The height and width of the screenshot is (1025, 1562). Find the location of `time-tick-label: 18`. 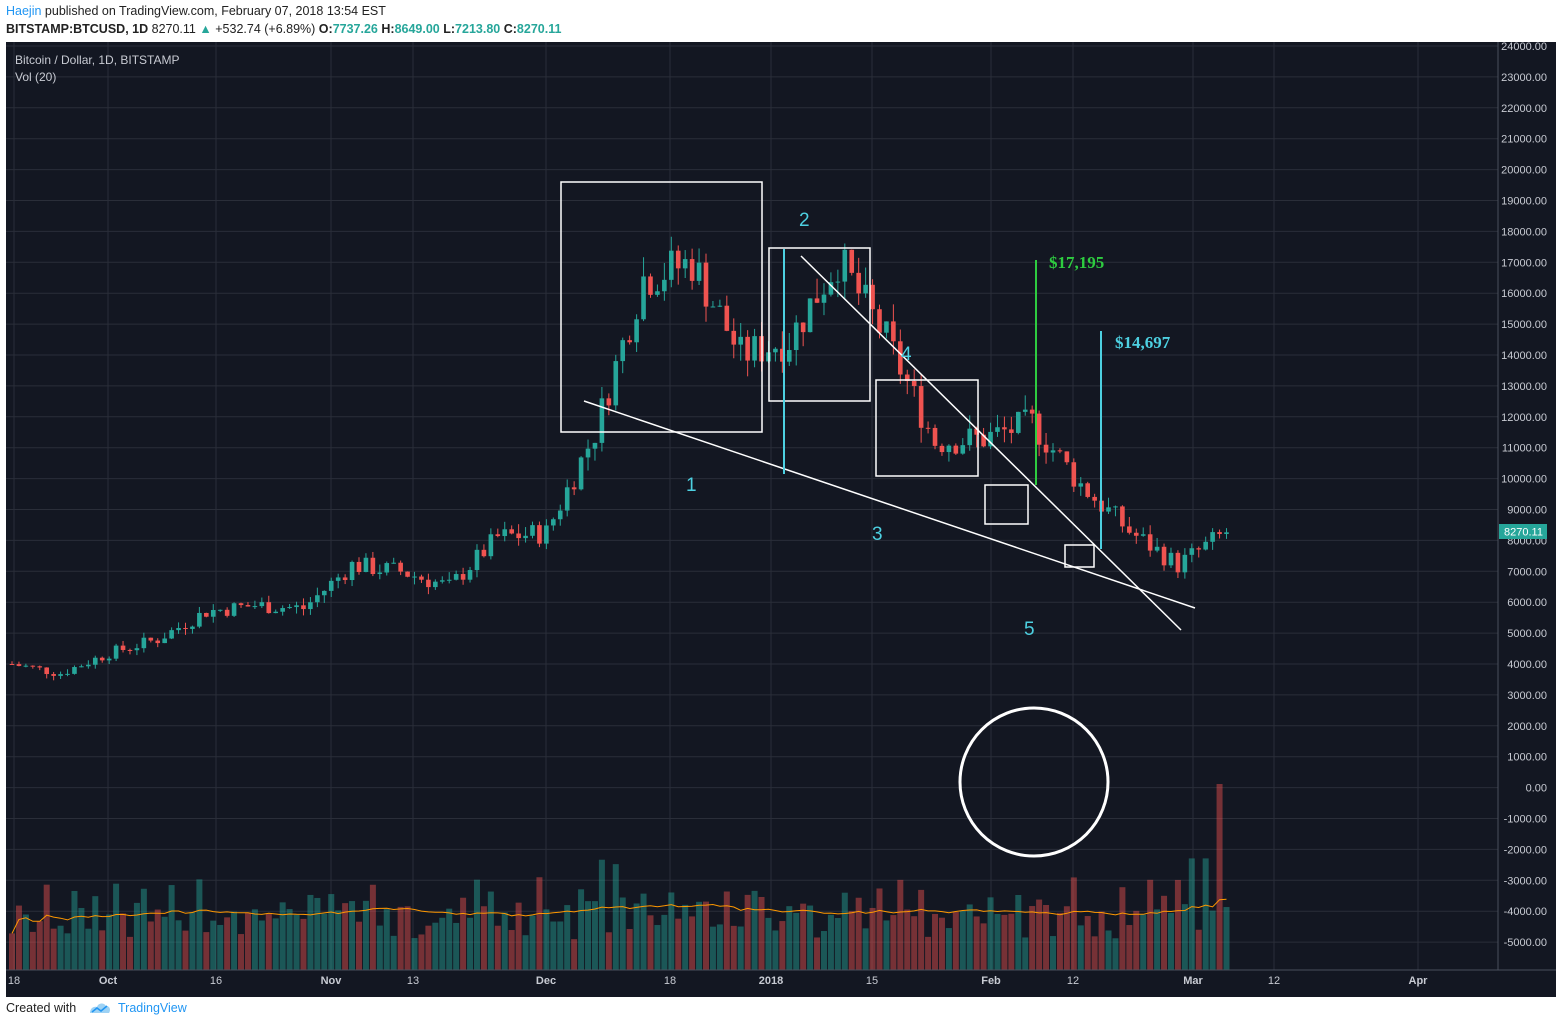

time-tick-label: 18 is located at coordinates (14, 981).